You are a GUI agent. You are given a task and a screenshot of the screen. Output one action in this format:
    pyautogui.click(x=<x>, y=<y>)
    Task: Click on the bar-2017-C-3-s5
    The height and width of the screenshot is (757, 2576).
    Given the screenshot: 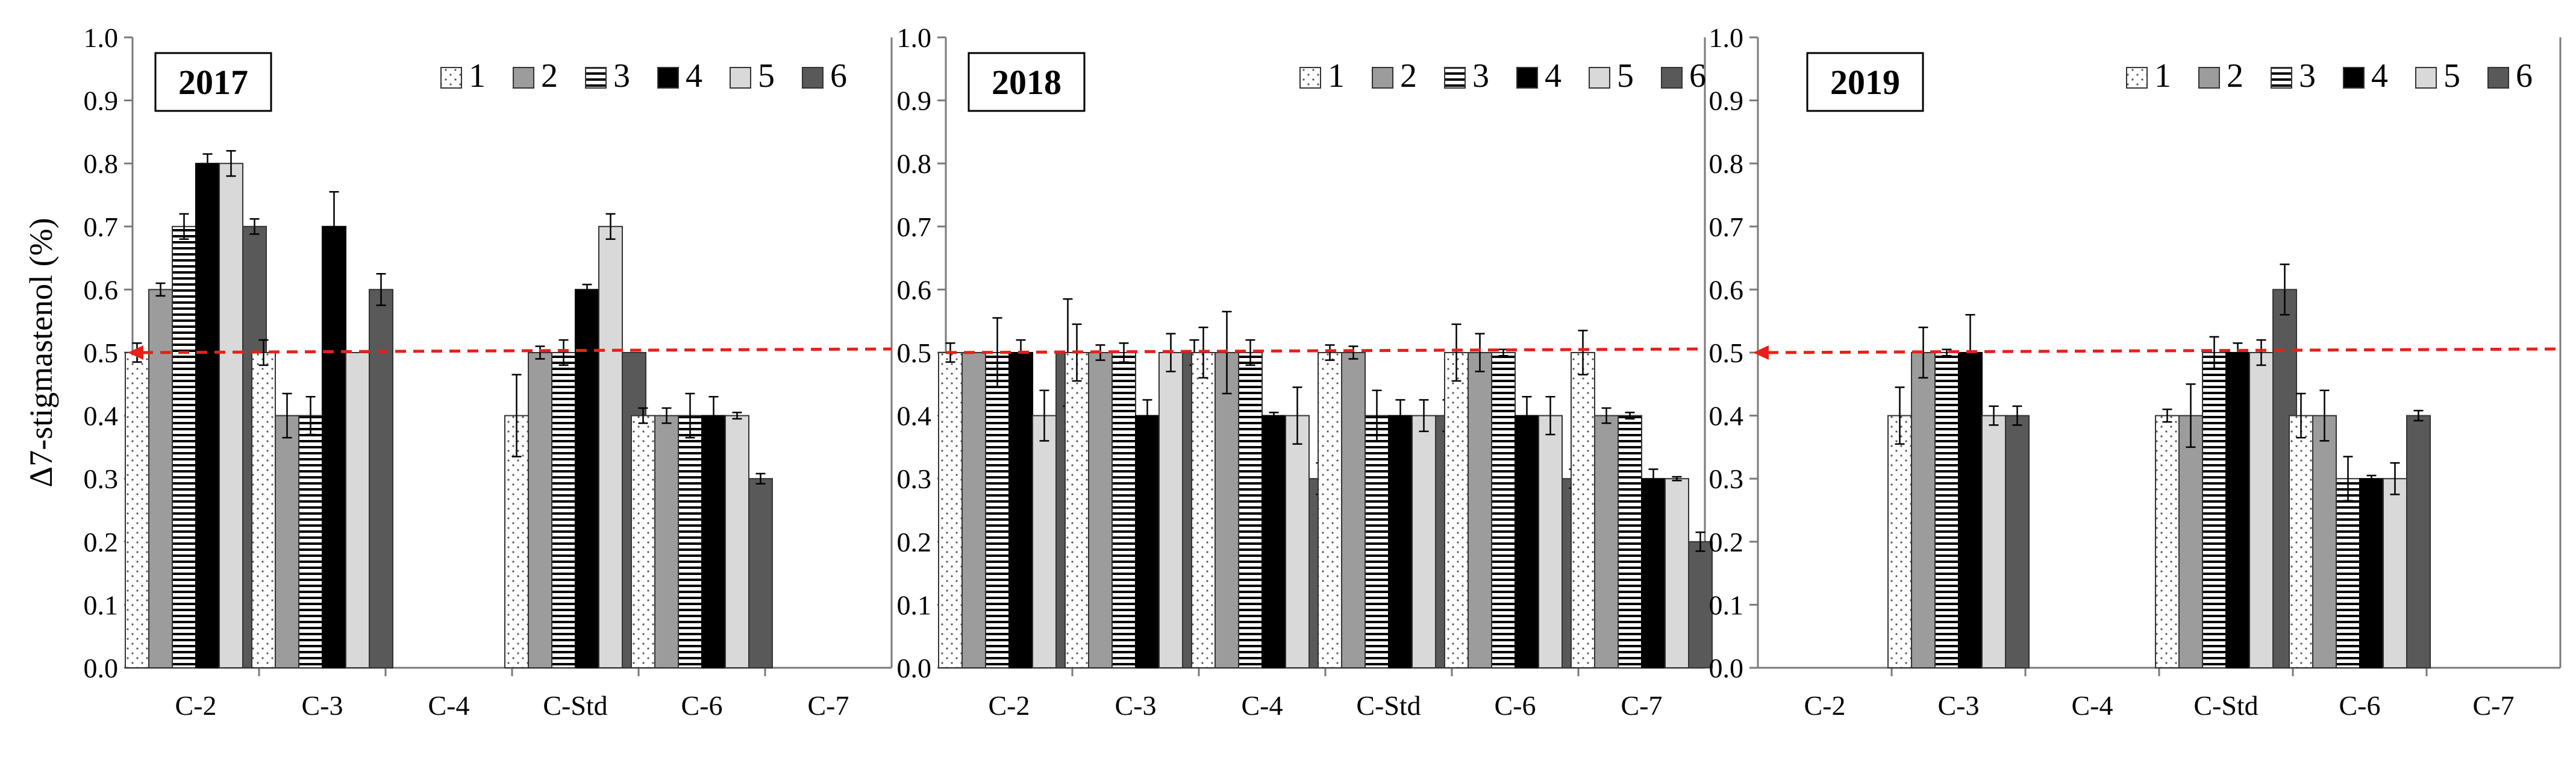 What is the action you would take?
    pyautogui.click(x=357, y=510)
    